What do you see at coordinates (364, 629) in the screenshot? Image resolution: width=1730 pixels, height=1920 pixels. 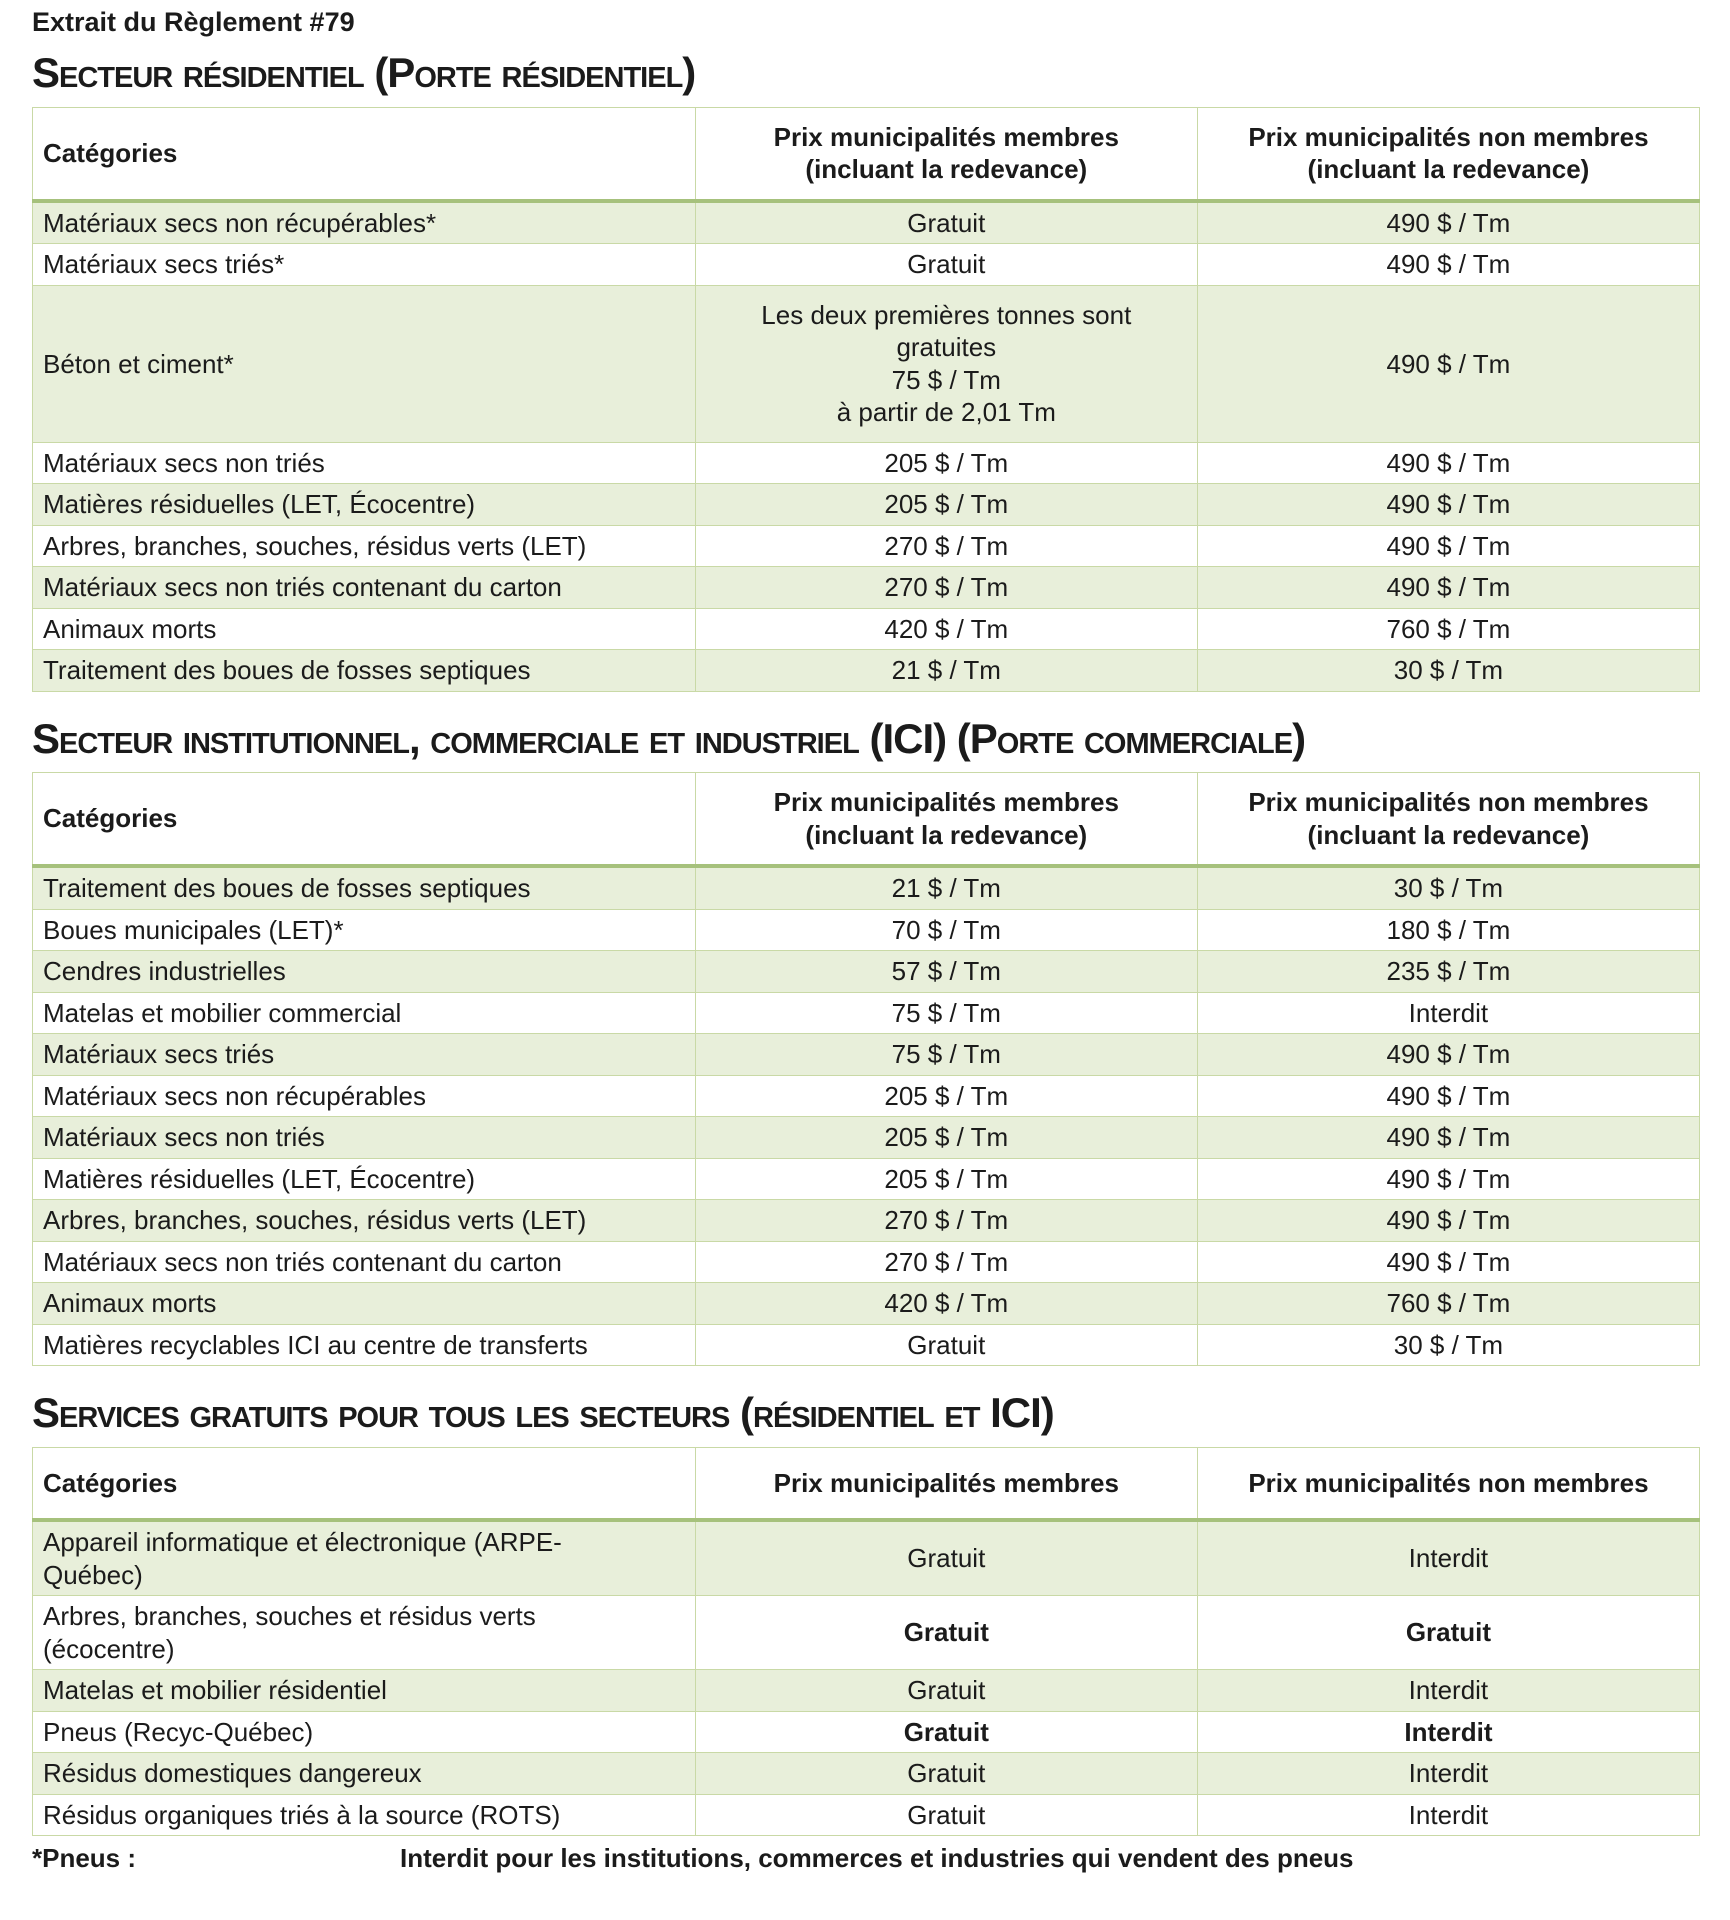 I see `category-cell: Animaux morts` at bounding box center [364, 629].